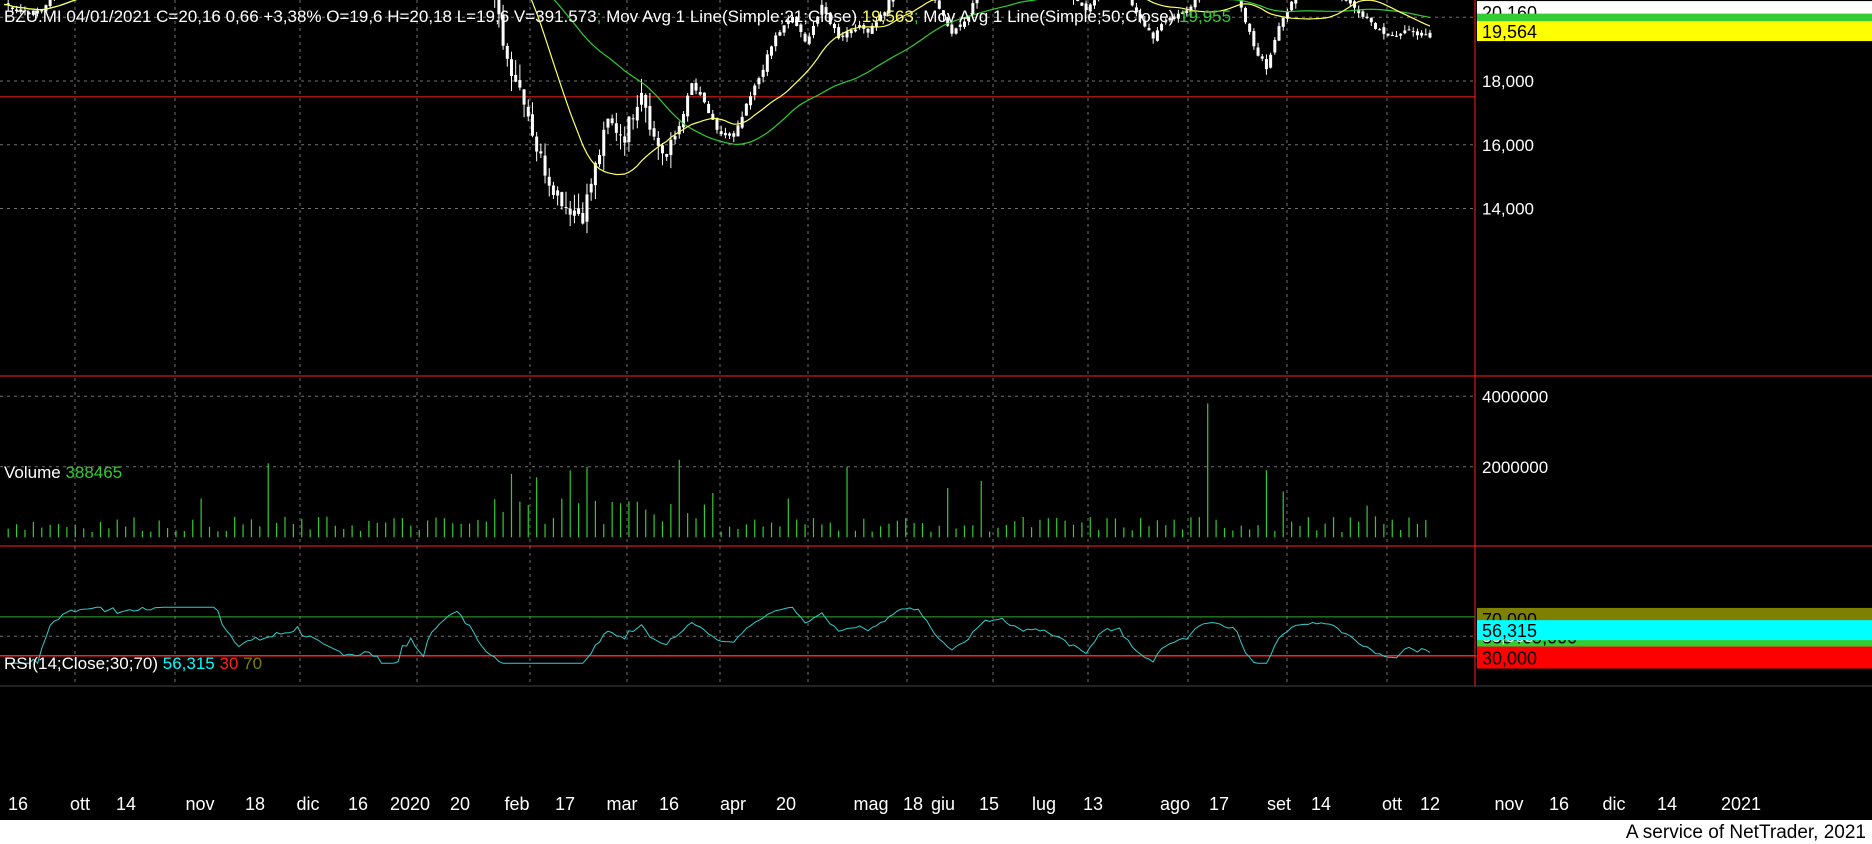 This screenshot has height=844, width=1872. I want to click on ma21-value: 19,563, so click(888, 16).